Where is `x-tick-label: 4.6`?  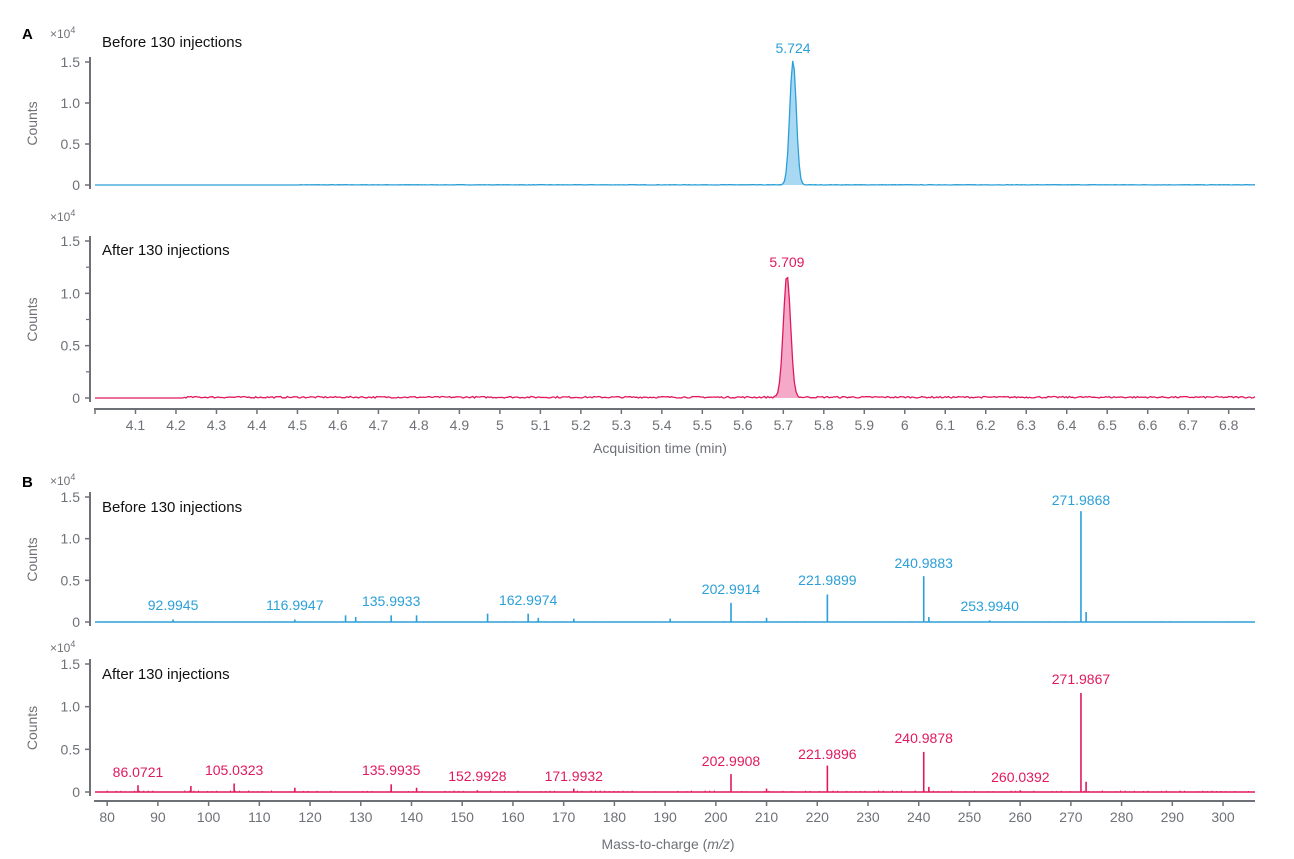 x-tick-label: 4.6 is located at coordinates (338, 425).